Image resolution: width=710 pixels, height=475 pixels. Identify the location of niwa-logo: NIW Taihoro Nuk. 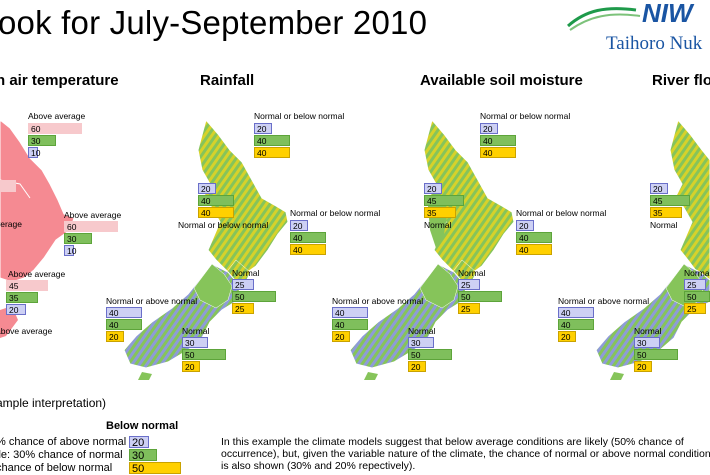
(638, 29).